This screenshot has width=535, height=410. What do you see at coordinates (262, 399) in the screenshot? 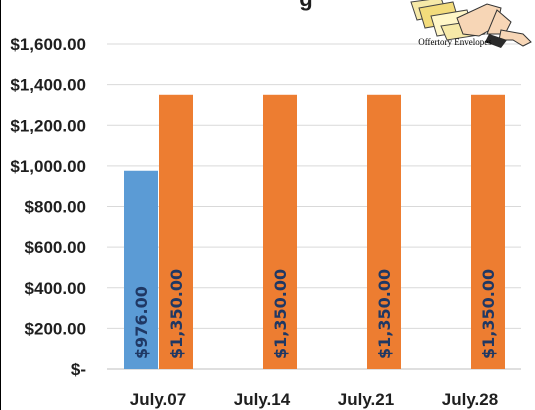
I see `x-category-label: July.14` at bounding box center [262, 399].